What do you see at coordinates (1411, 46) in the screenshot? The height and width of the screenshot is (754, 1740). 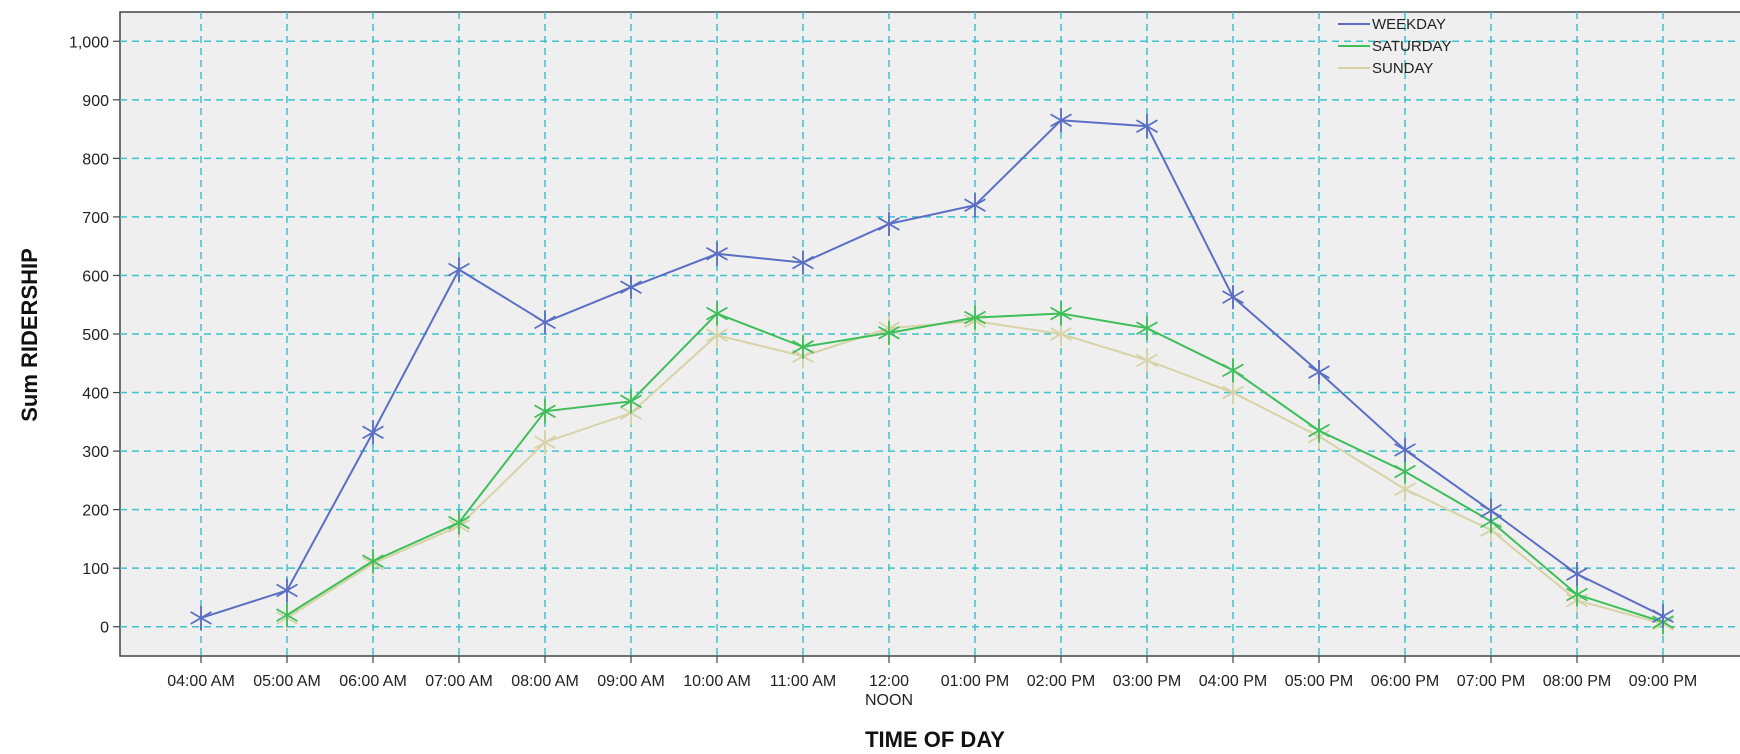 I see `legend-label: SATURDAY` at bounding box center [1411, 46].